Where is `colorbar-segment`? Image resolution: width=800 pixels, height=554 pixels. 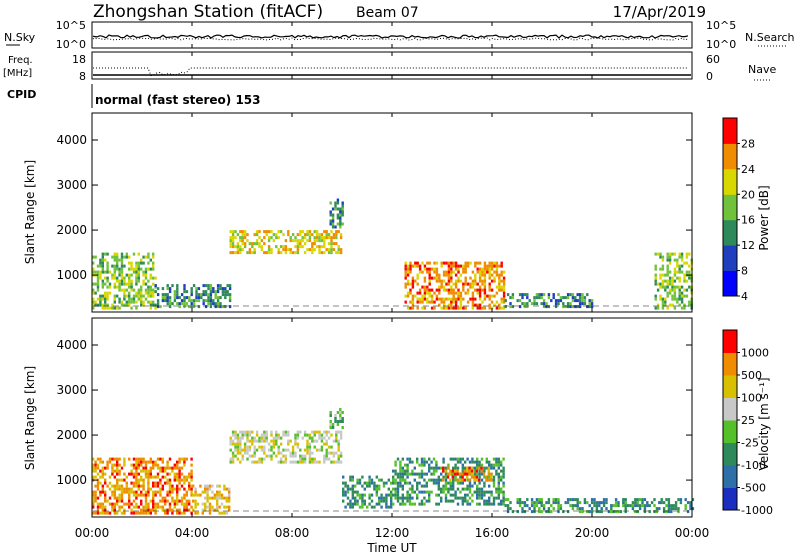 colorbar-segment is located at coordinates (730, 207).